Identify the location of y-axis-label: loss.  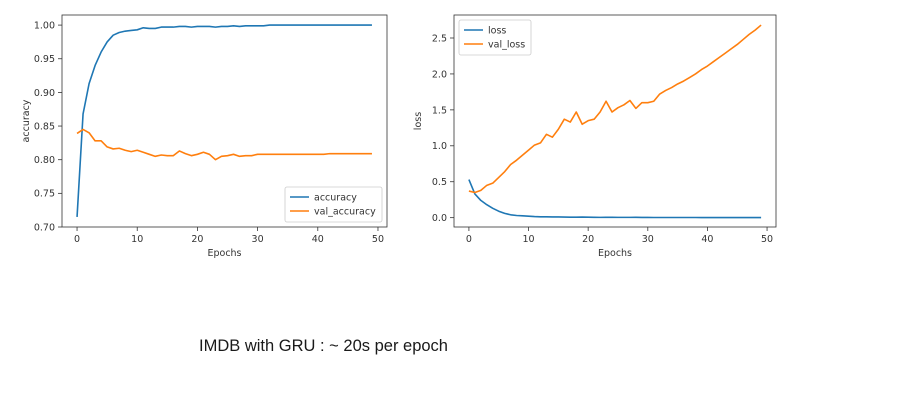
(418, 121).